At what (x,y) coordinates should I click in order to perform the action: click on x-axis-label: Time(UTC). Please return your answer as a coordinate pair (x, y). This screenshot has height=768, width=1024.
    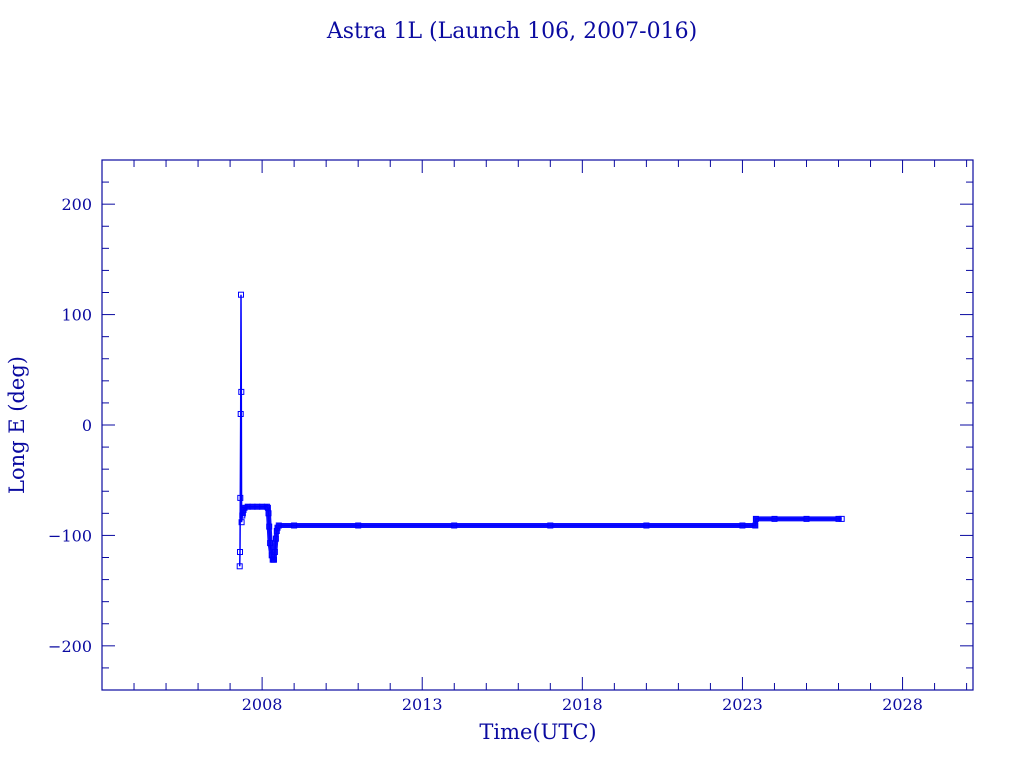
    Looking at the image, I should click on (537, 732).